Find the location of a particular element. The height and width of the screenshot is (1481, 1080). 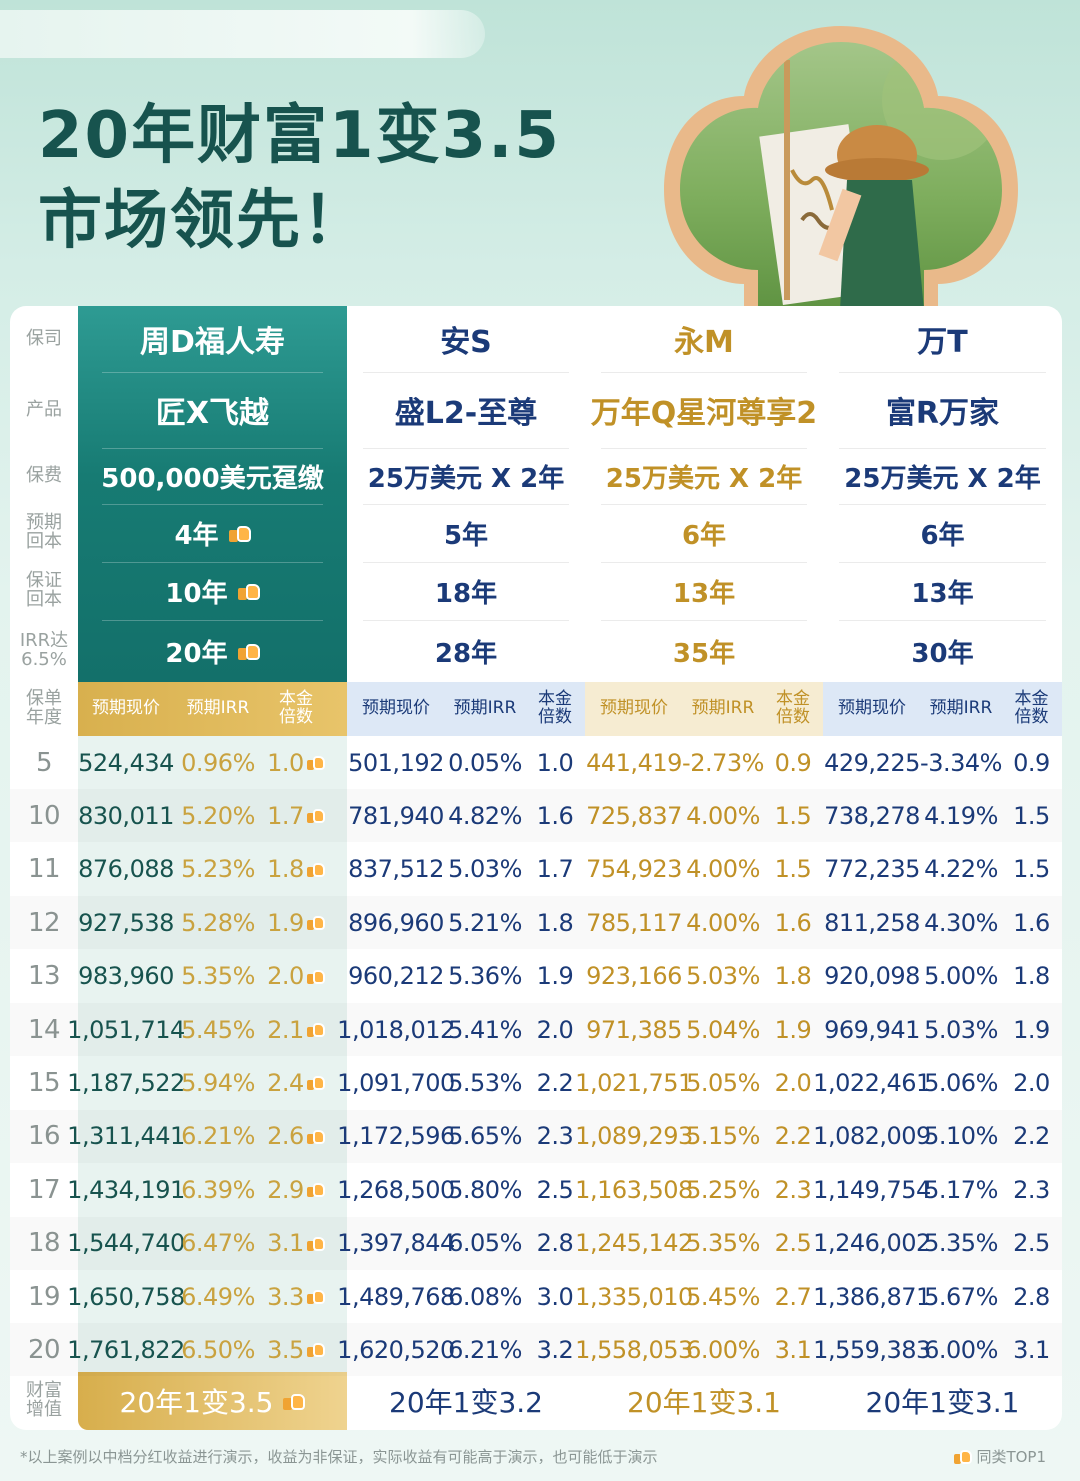

cell-text: 2.2 is located at coordinates (793, 1136).